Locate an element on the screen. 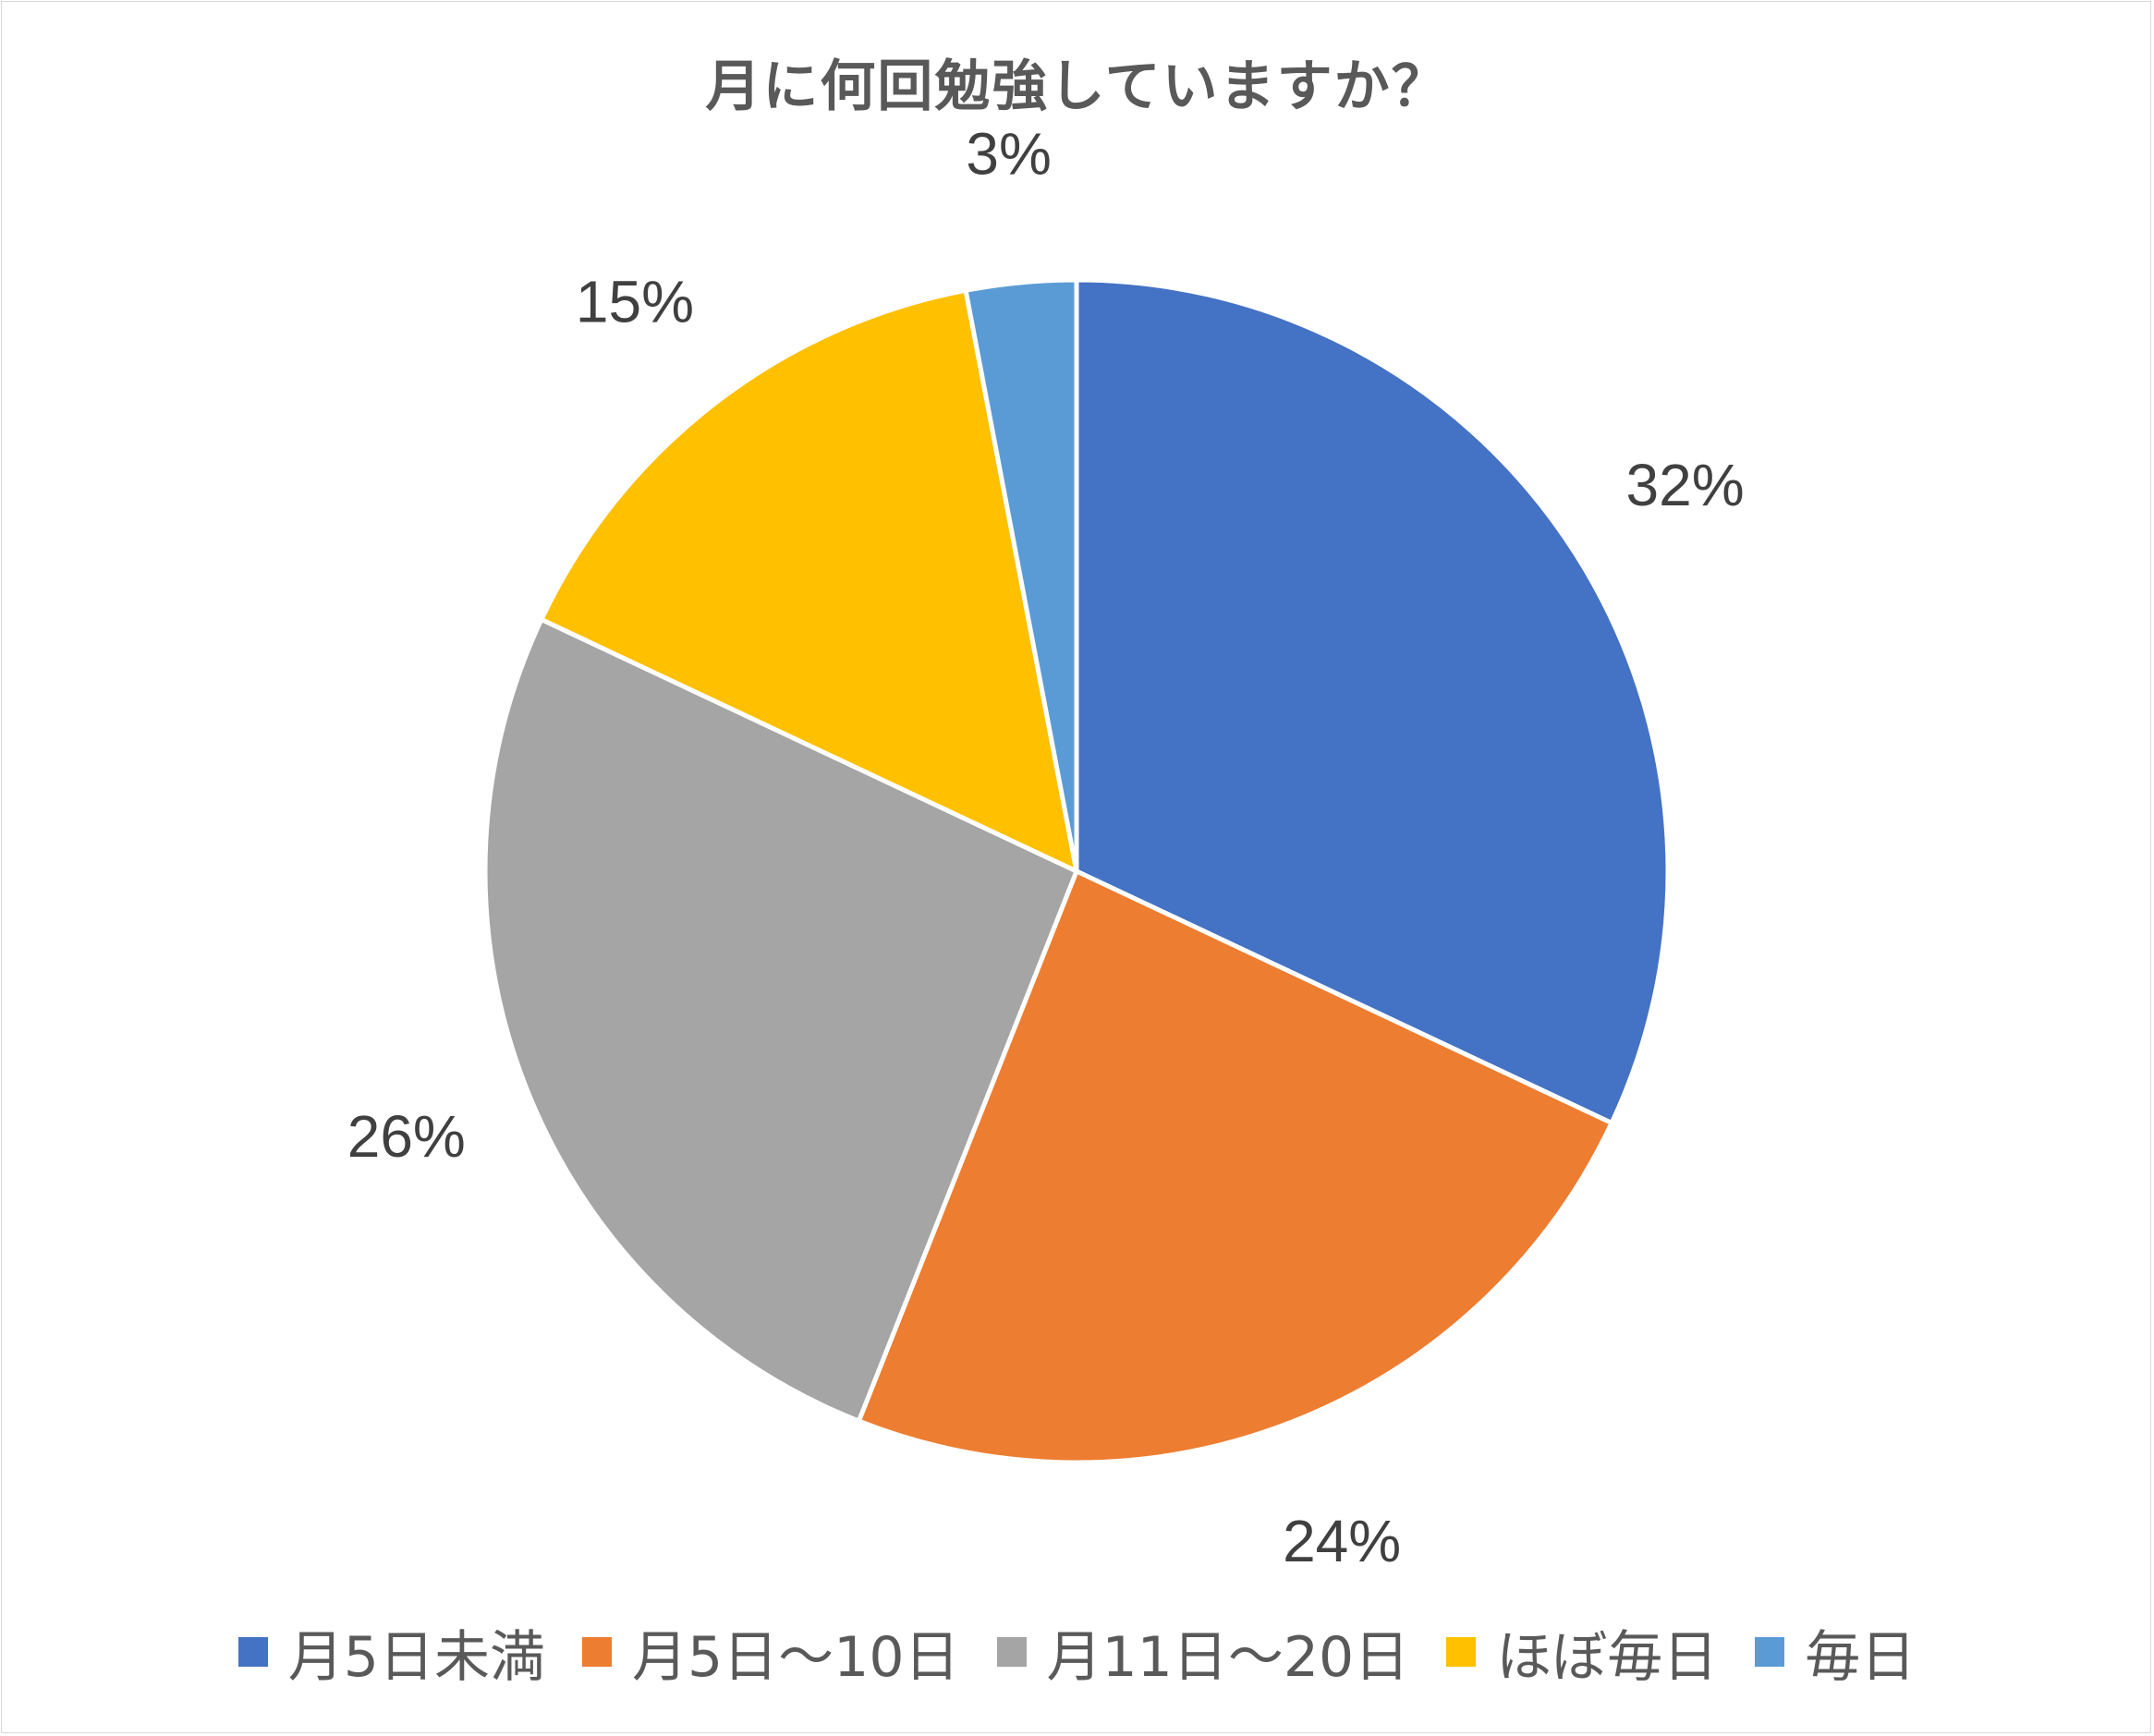  legend-item-1: 月5日～10日 is located at coordinates (770, 1653).